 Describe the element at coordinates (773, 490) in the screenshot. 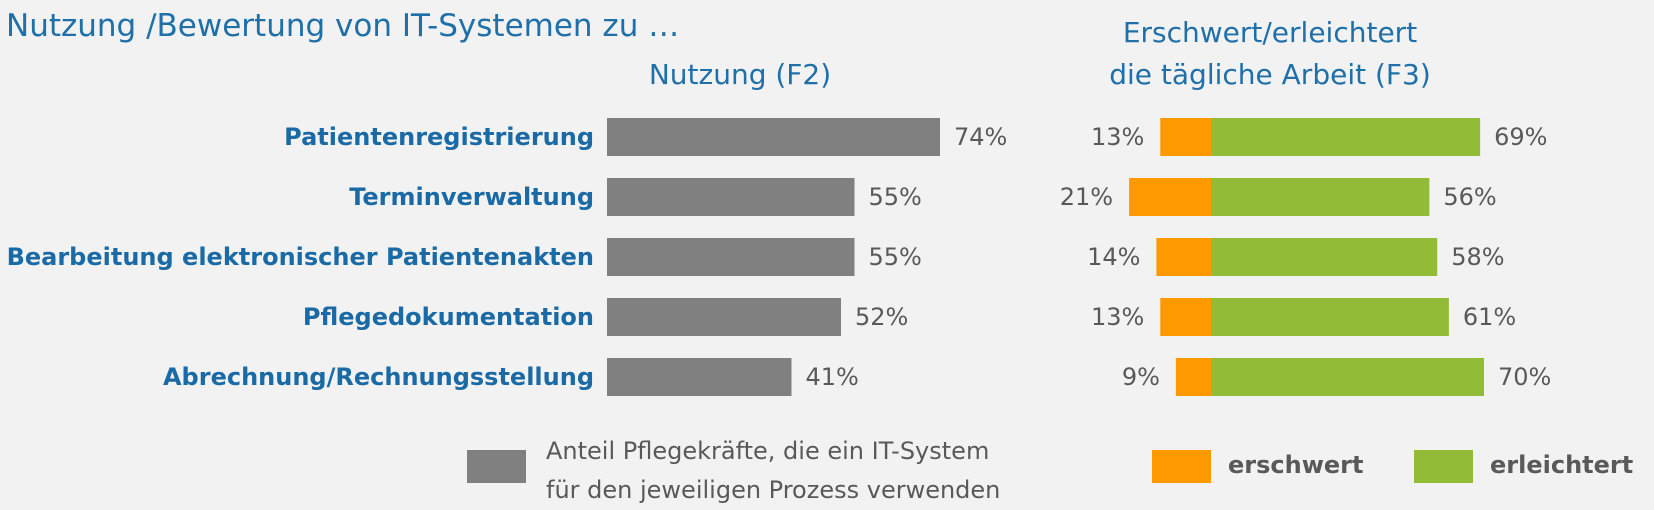

I see `legend-usage-line2: für den jeweiligen Prozess verwenden` at that location.